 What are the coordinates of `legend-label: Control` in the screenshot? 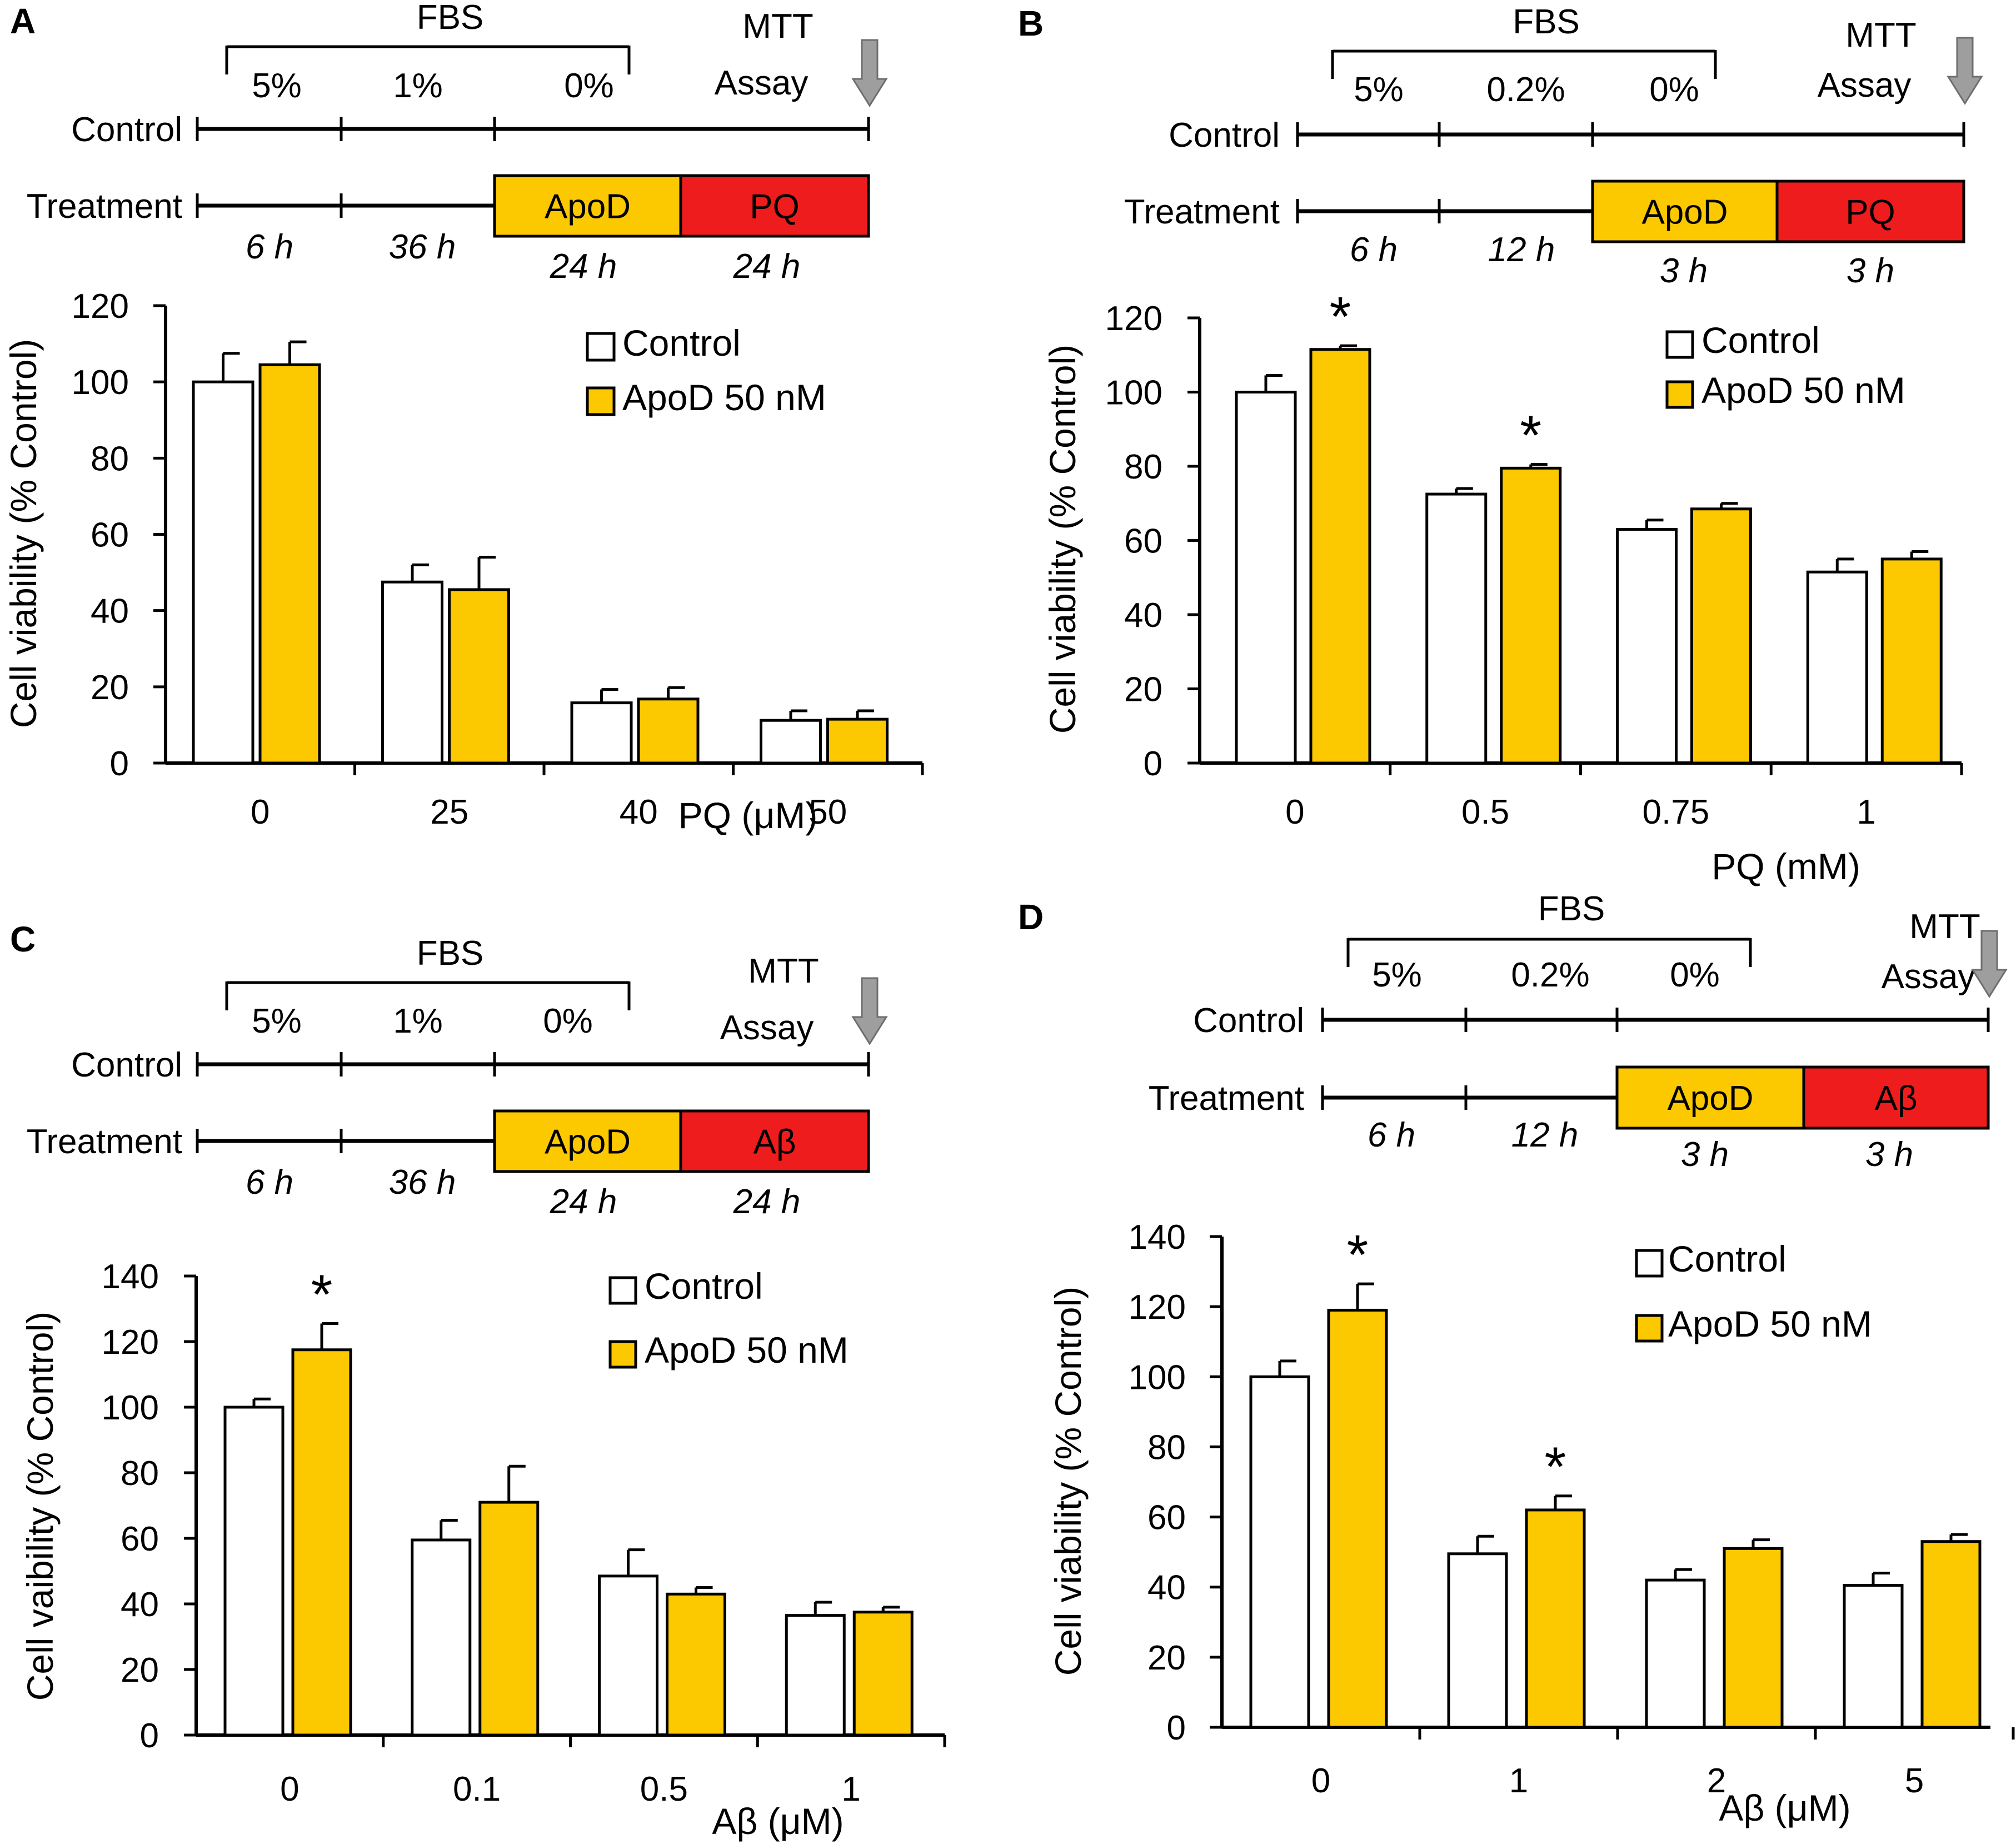 It's located at (1727, 1258).